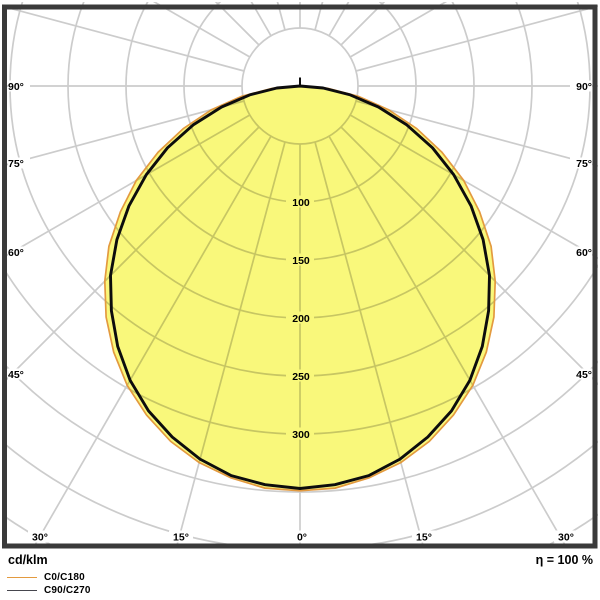  I want to click on angle-label-right: 60°, so click(584, 253).